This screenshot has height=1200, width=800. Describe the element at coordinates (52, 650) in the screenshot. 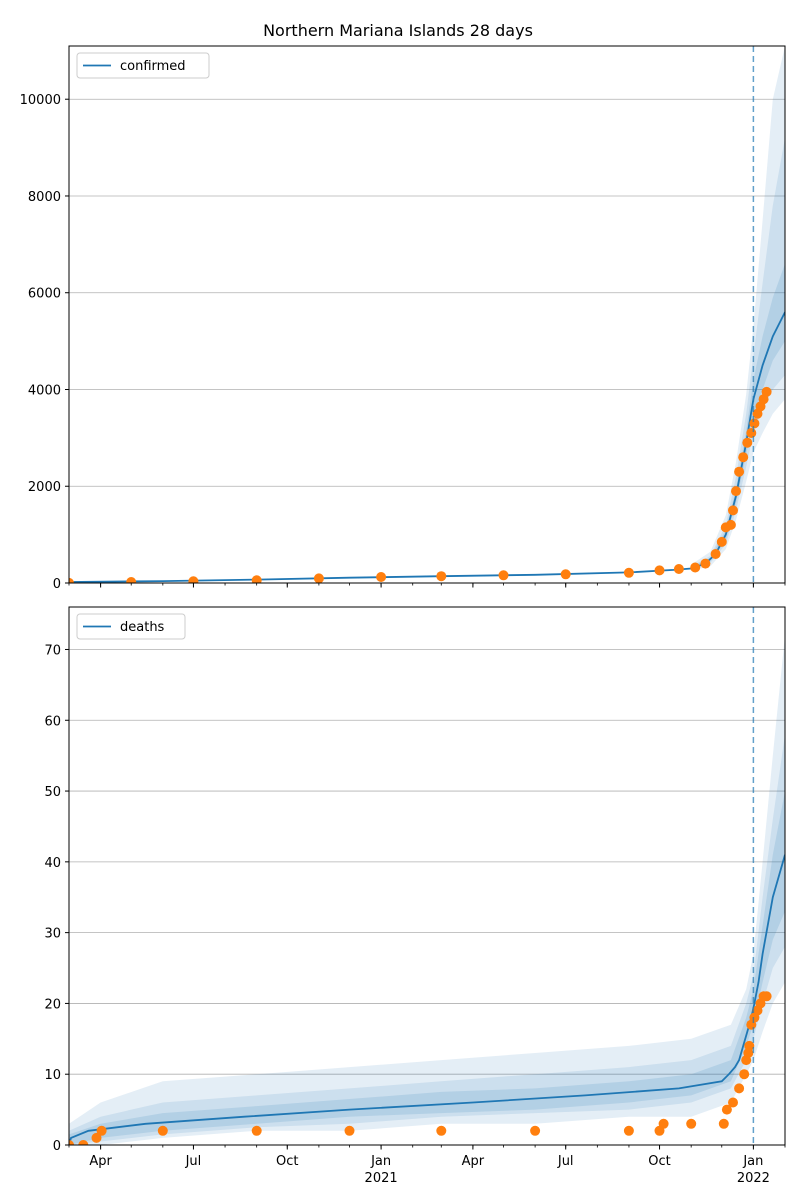

I see `y-tick-label: 70` at that location.